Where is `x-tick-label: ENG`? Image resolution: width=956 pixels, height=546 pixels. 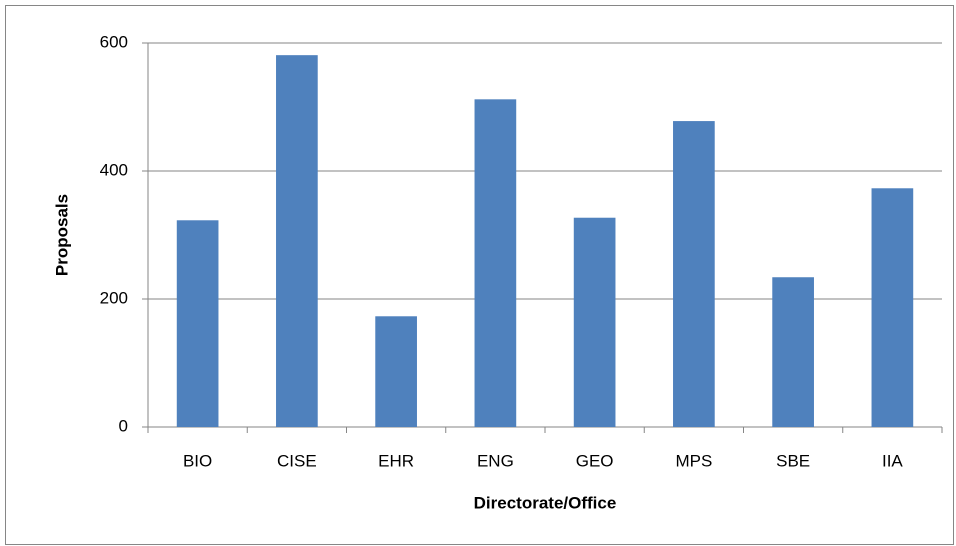 x-tick-label: ENG is located at coordinates (495, 460).